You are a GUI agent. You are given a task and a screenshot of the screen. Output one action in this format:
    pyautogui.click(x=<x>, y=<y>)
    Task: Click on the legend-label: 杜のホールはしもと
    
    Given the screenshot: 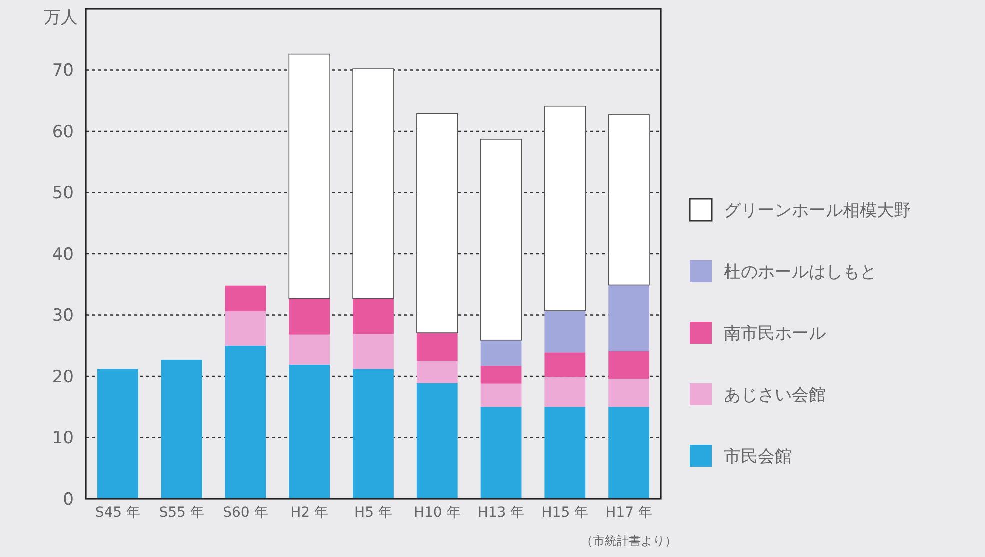 What is the action you would take?
    pyautogui.click(x=800, y=272)
    